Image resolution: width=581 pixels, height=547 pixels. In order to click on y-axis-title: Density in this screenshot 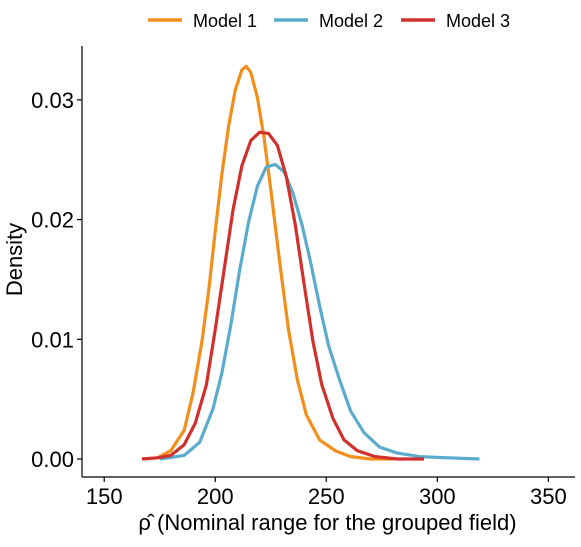, I will do `click(14, 259)`.